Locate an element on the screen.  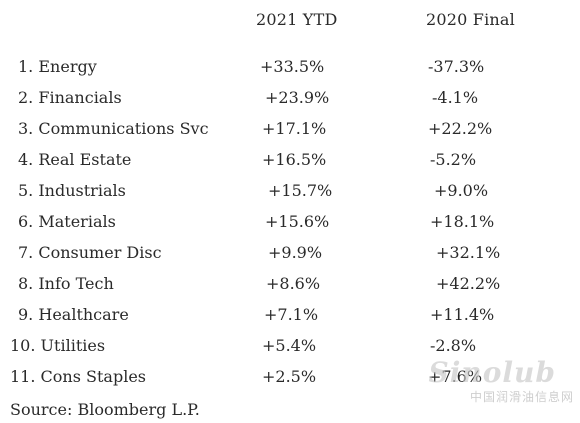
cell-2021-ytd: +16.5% is located at coordinates (294, 159).